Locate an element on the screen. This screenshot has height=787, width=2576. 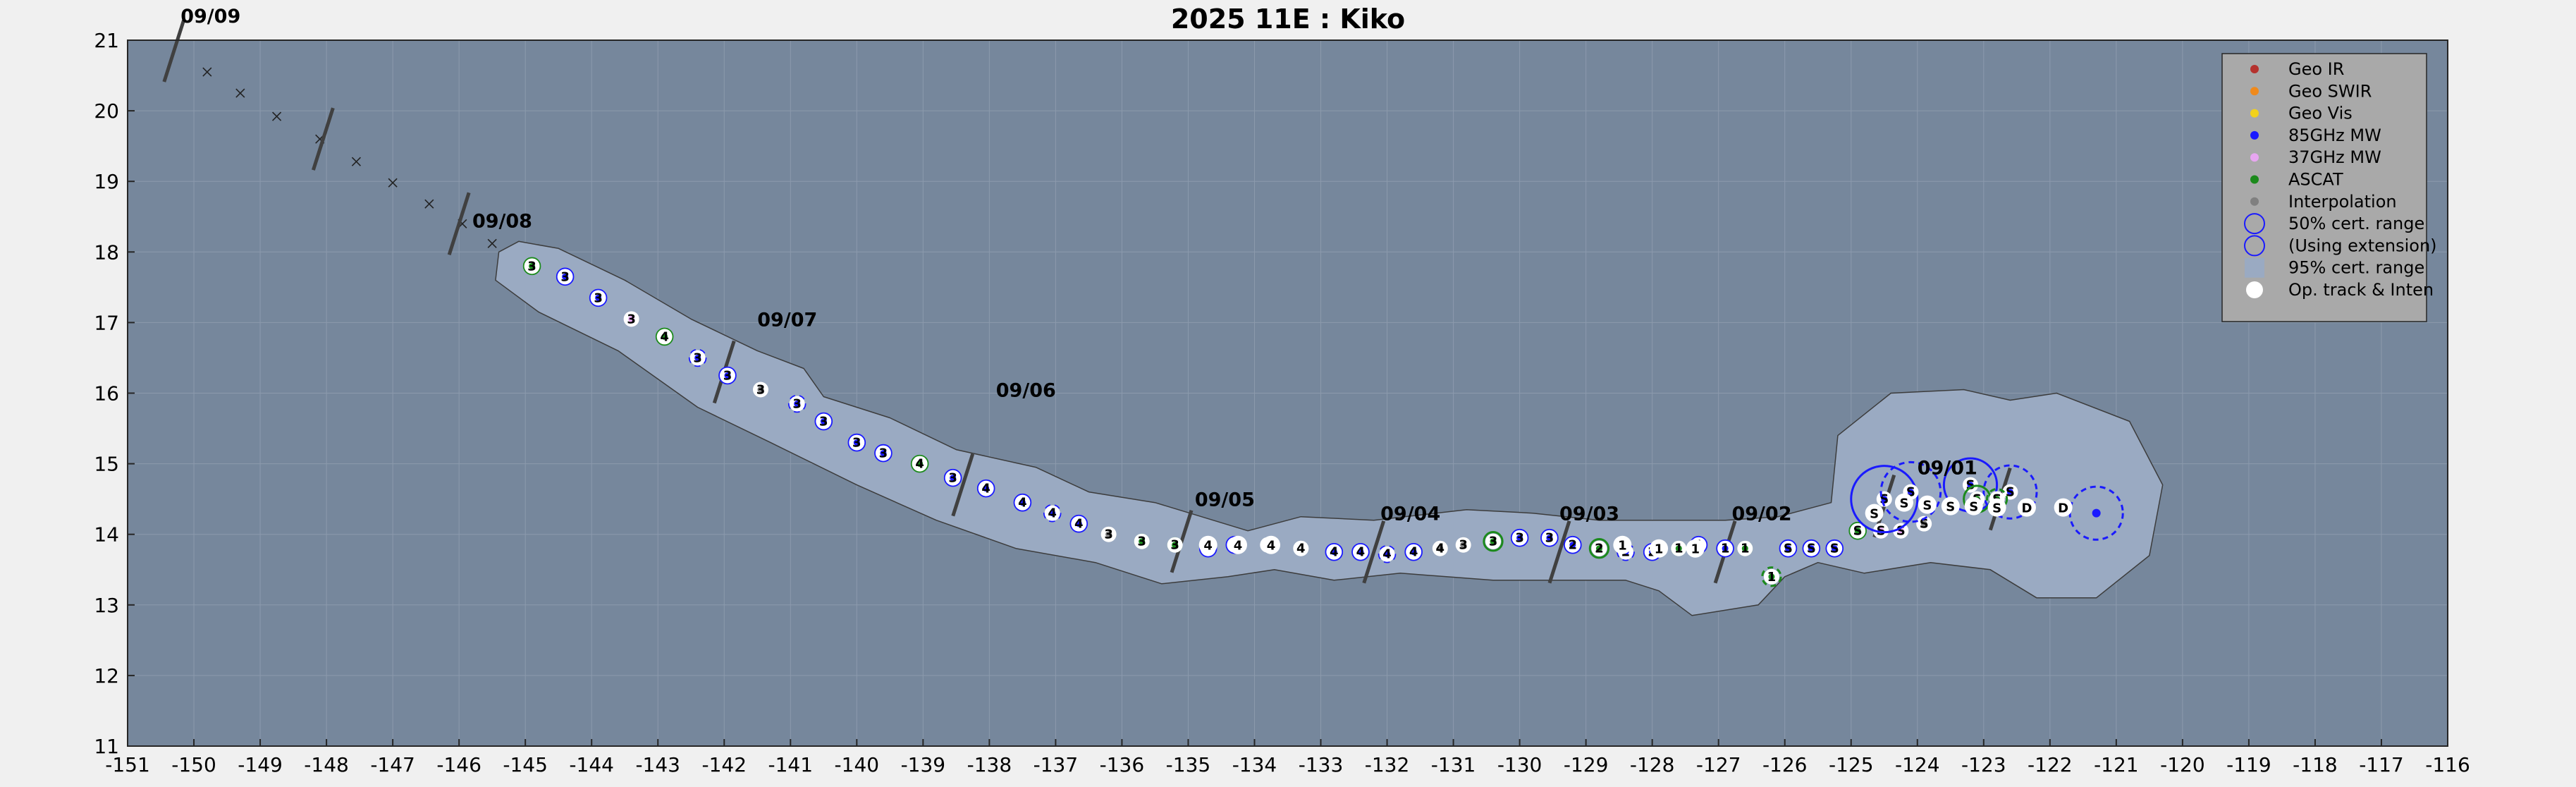
x-tick-label: -121 is located at coordinates (2116, 764).